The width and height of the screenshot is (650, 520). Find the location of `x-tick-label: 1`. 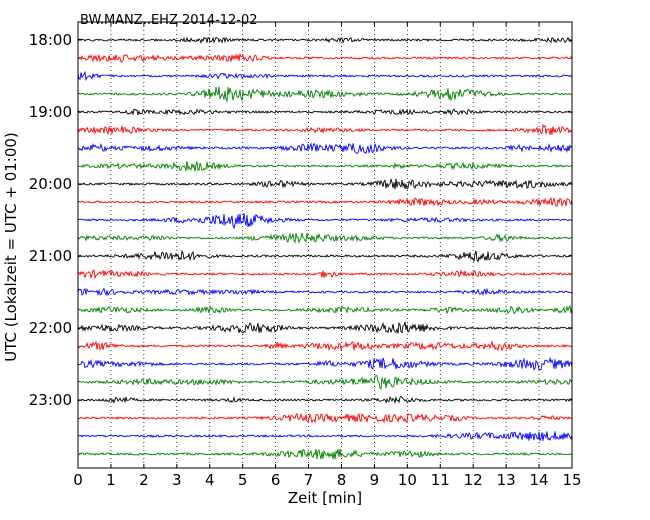

x-tick-label: 1 is located at coordinates (111, 480).